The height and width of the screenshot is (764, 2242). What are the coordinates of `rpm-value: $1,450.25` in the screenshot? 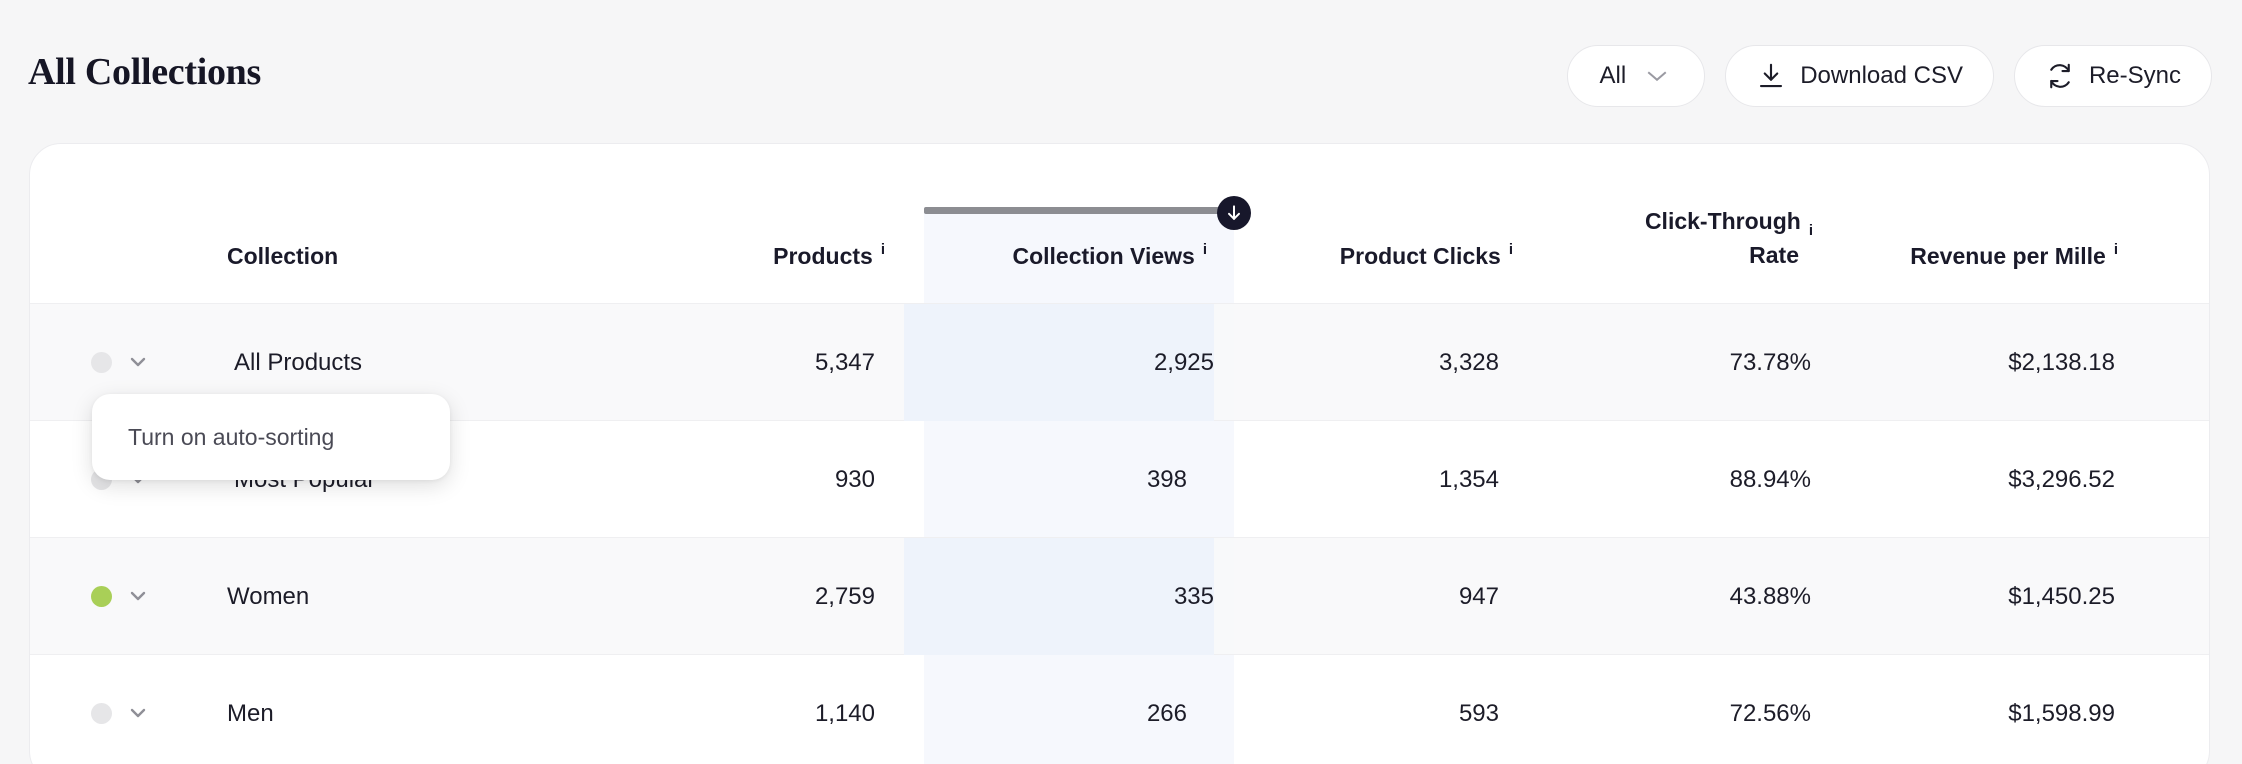 It's located at (2061, 596).